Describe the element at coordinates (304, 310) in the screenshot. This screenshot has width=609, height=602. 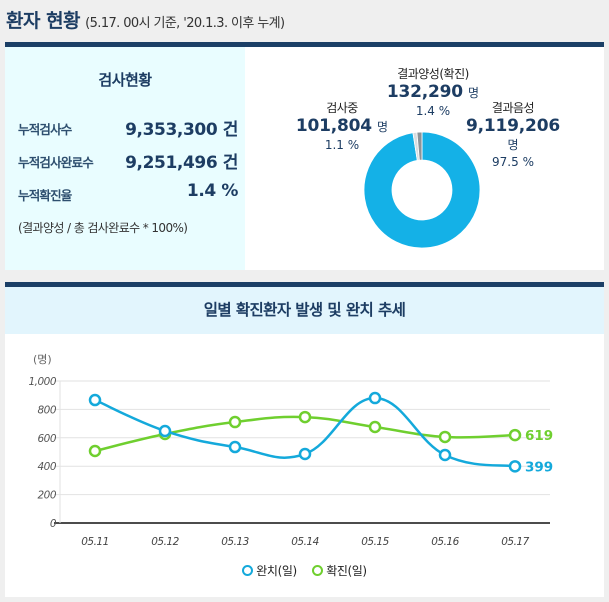
I see `trend-chart-title: 일별 확진환자 발생 및 완치 추세` at that location.